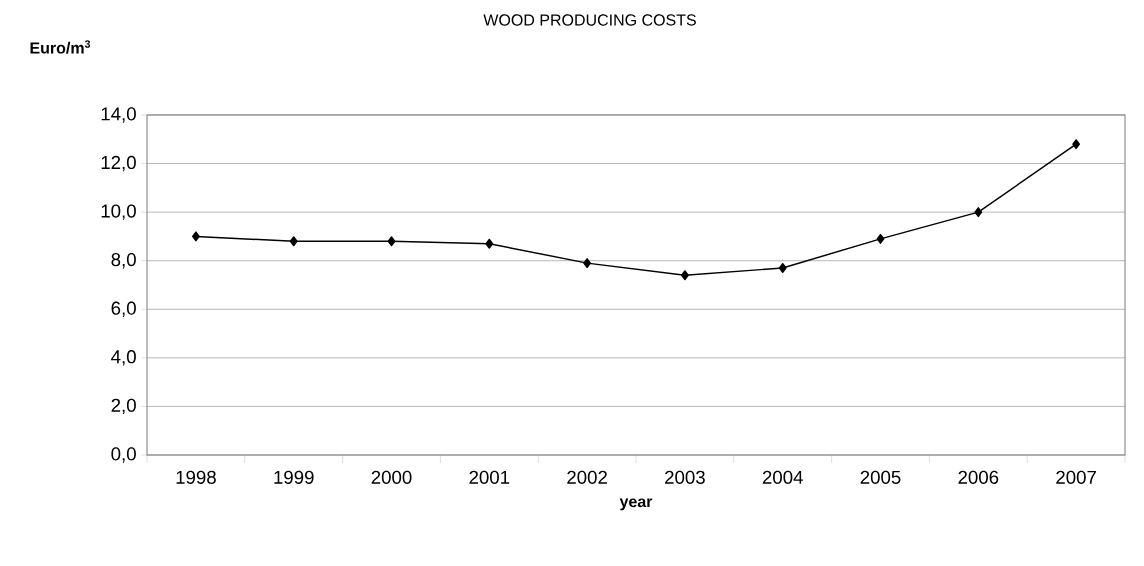  What do you see at coordinates (123, 358) in the screenshot?
I see `y-tick-label: 4,0` at bounding box center [123, 358].